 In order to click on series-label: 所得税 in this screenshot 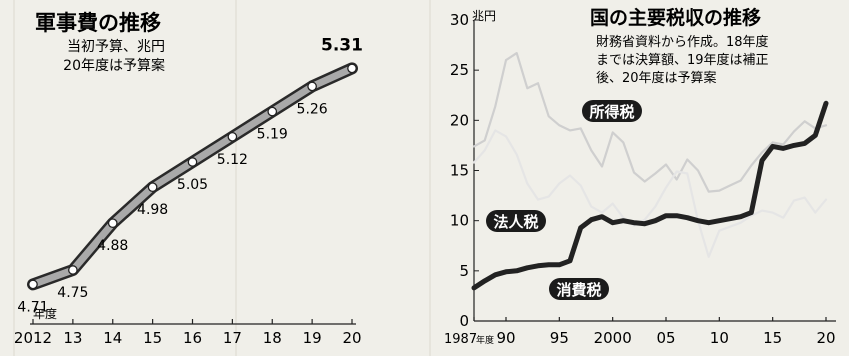, I will do `click(611, 112)`.